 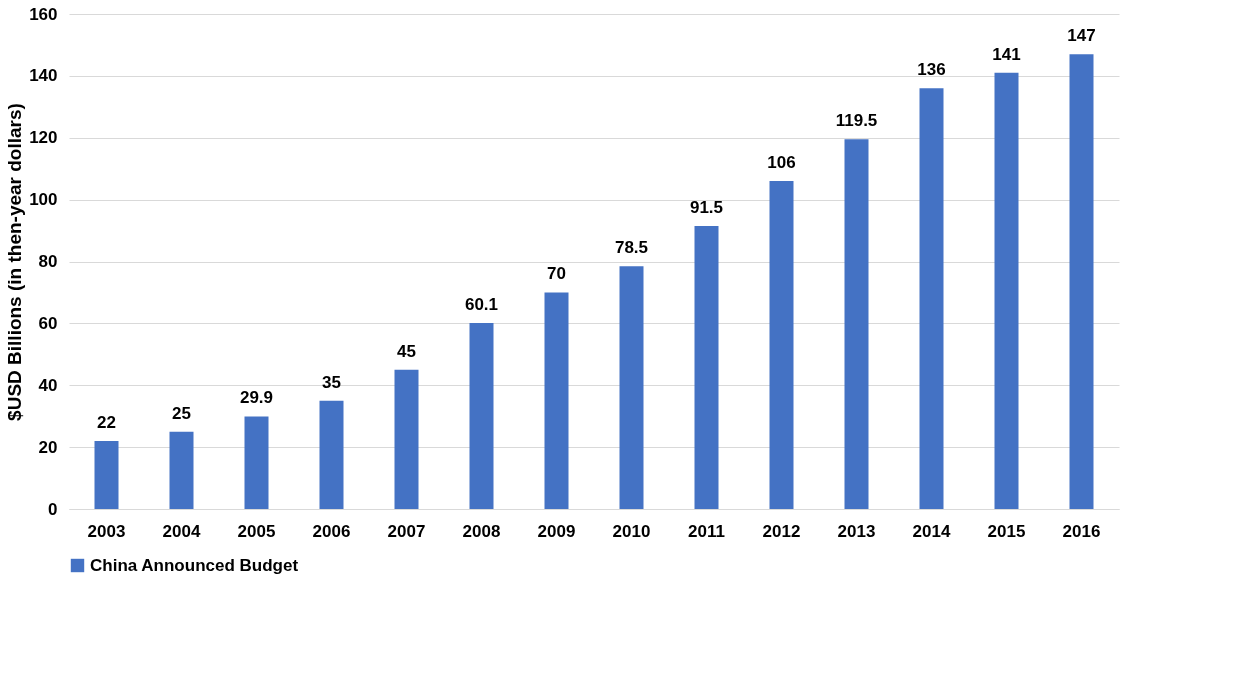 What do you see at coordinates (1081, 36) in the screenshot?
I see `data-label: 147` at bounding box center [1081, 36].